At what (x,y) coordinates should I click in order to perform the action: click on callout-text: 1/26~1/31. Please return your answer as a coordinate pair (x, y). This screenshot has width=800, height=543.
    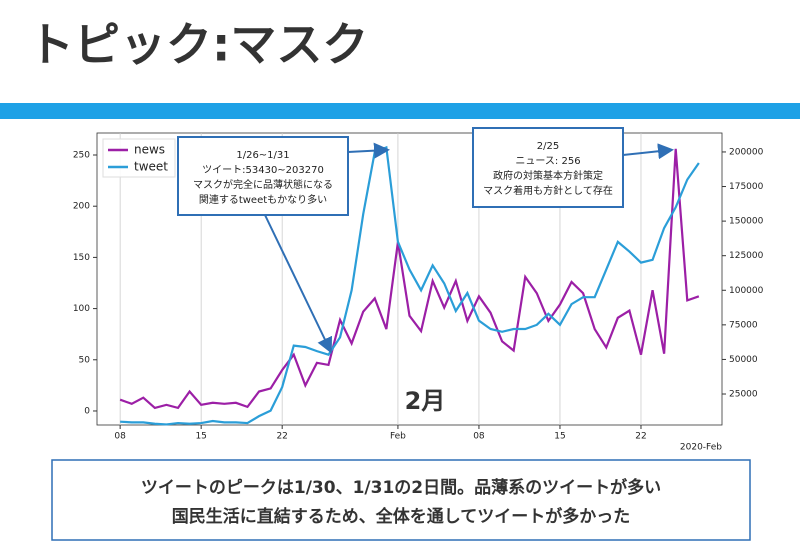
    Looking at the image, I should click on (262, 155).